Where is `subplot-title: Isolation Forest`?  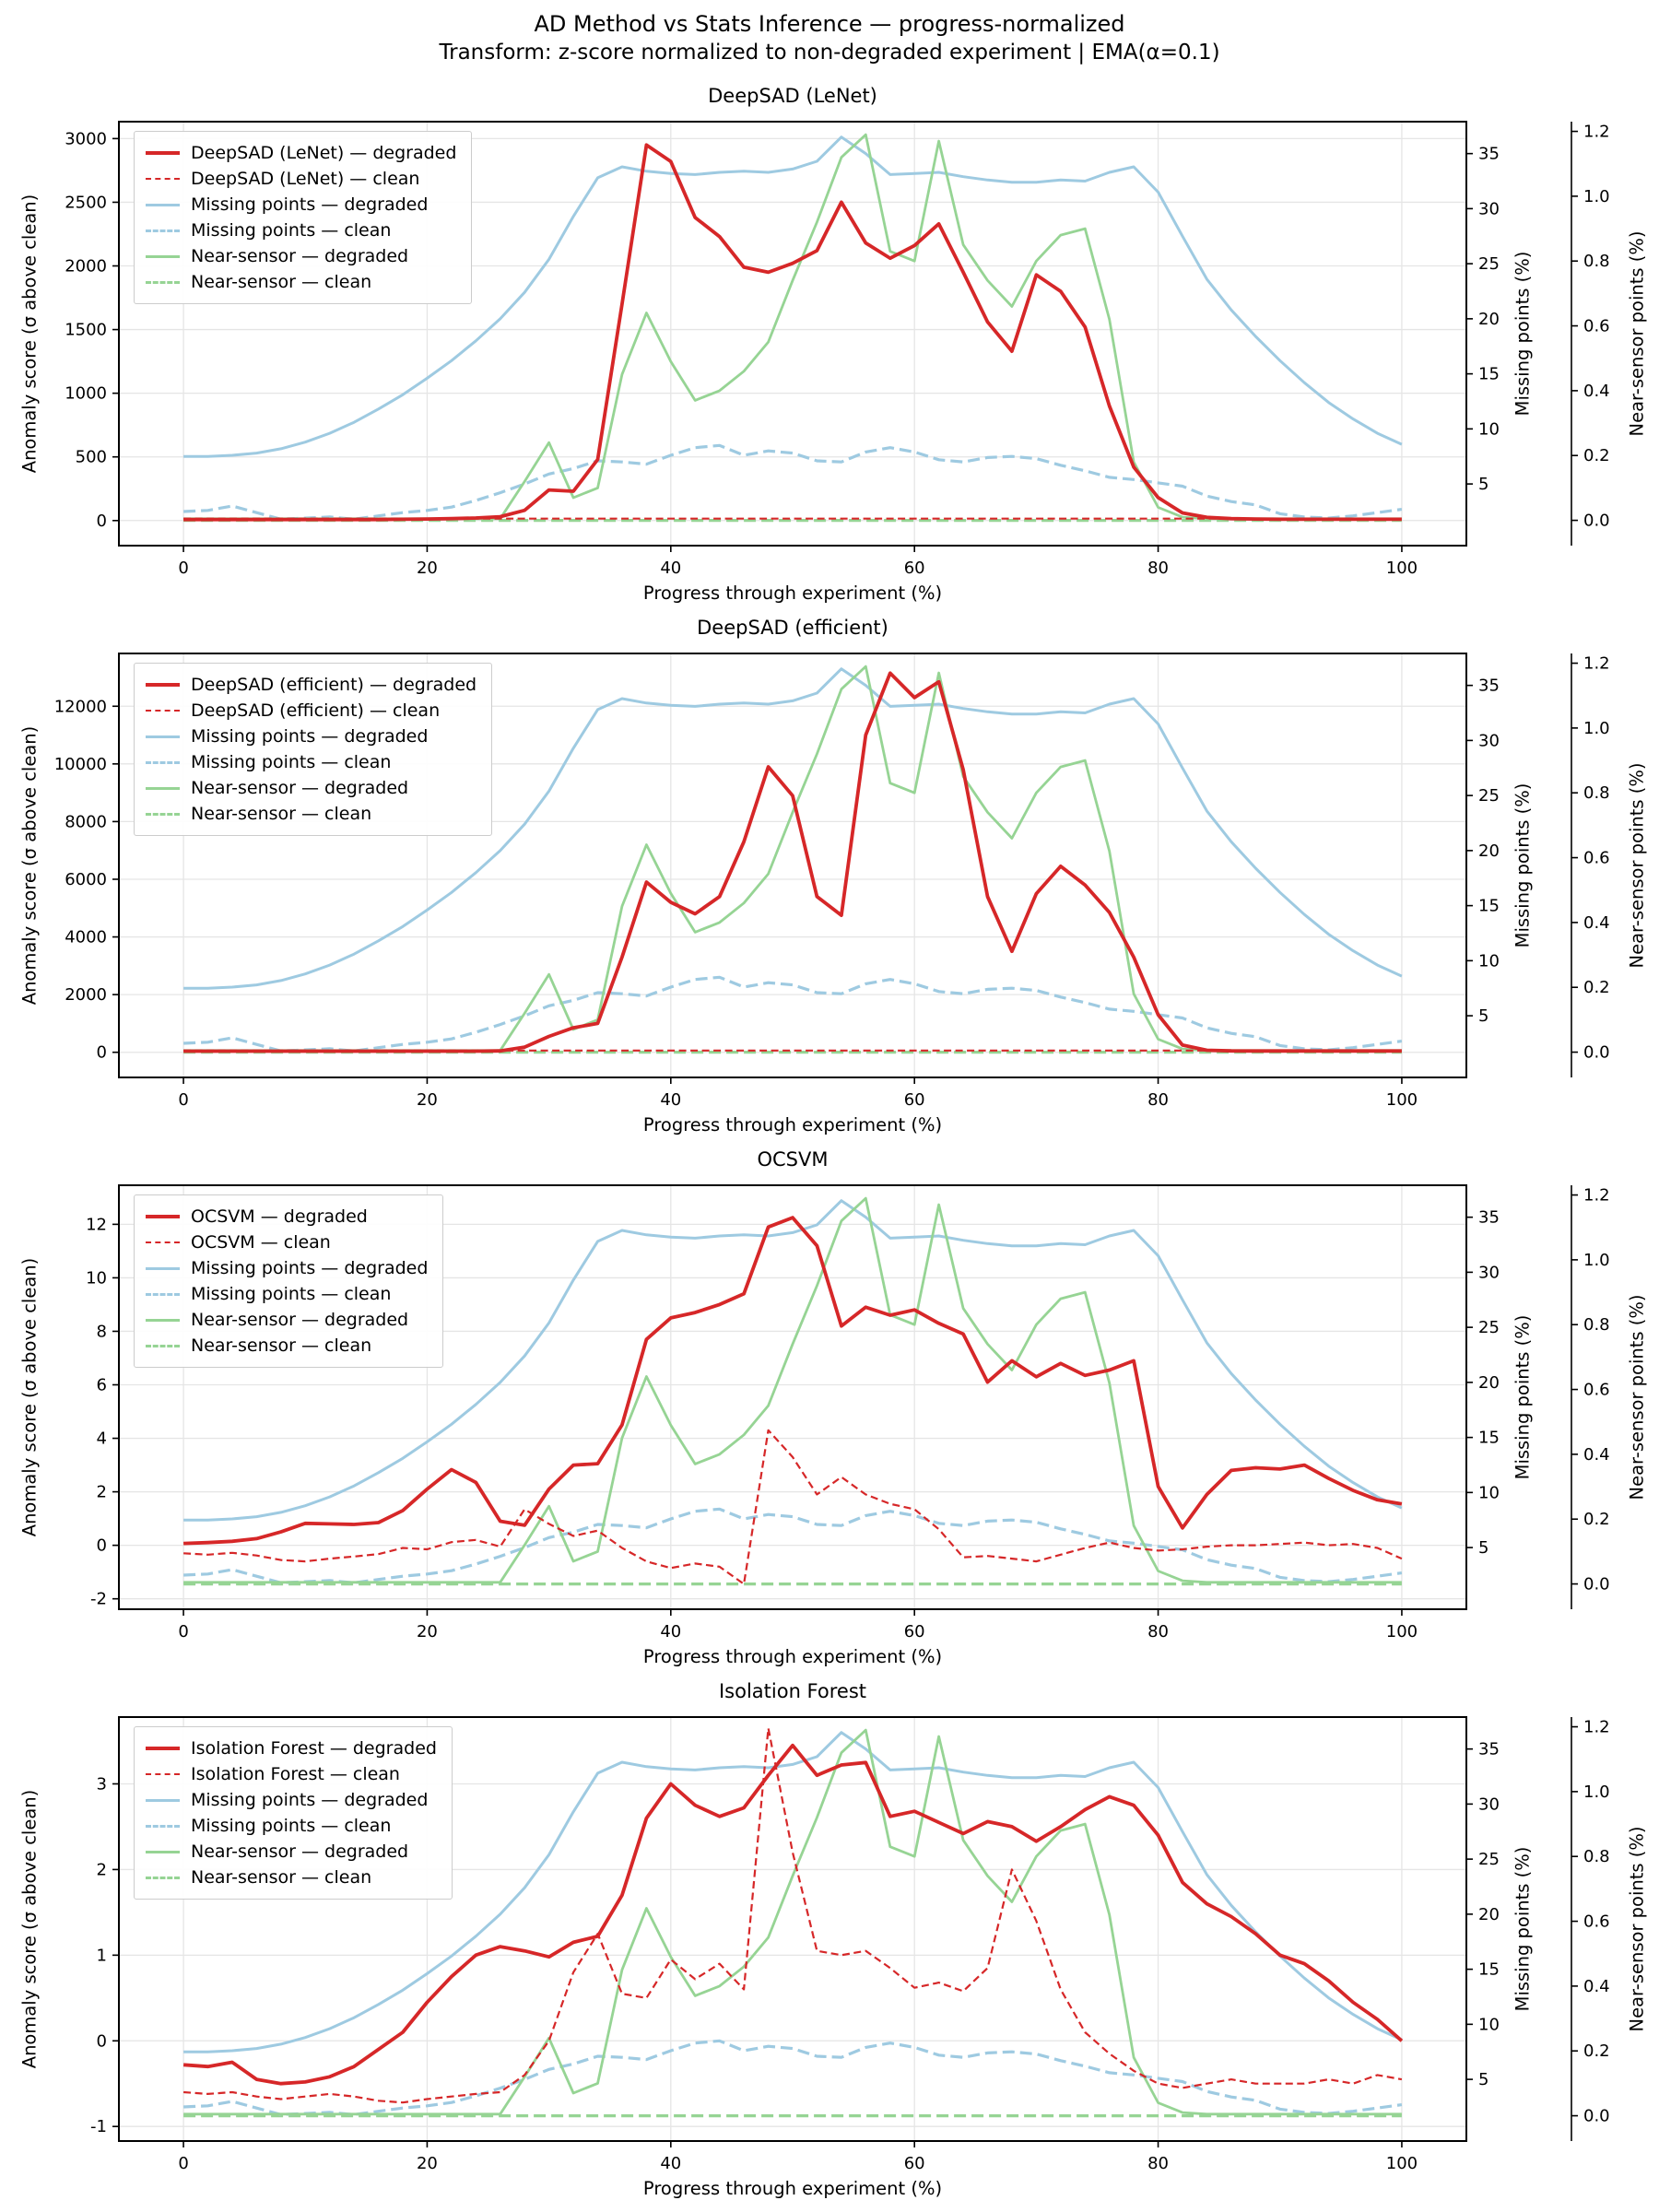 subplot-title: Isolation Forest is located at coordinates (792, 1691).